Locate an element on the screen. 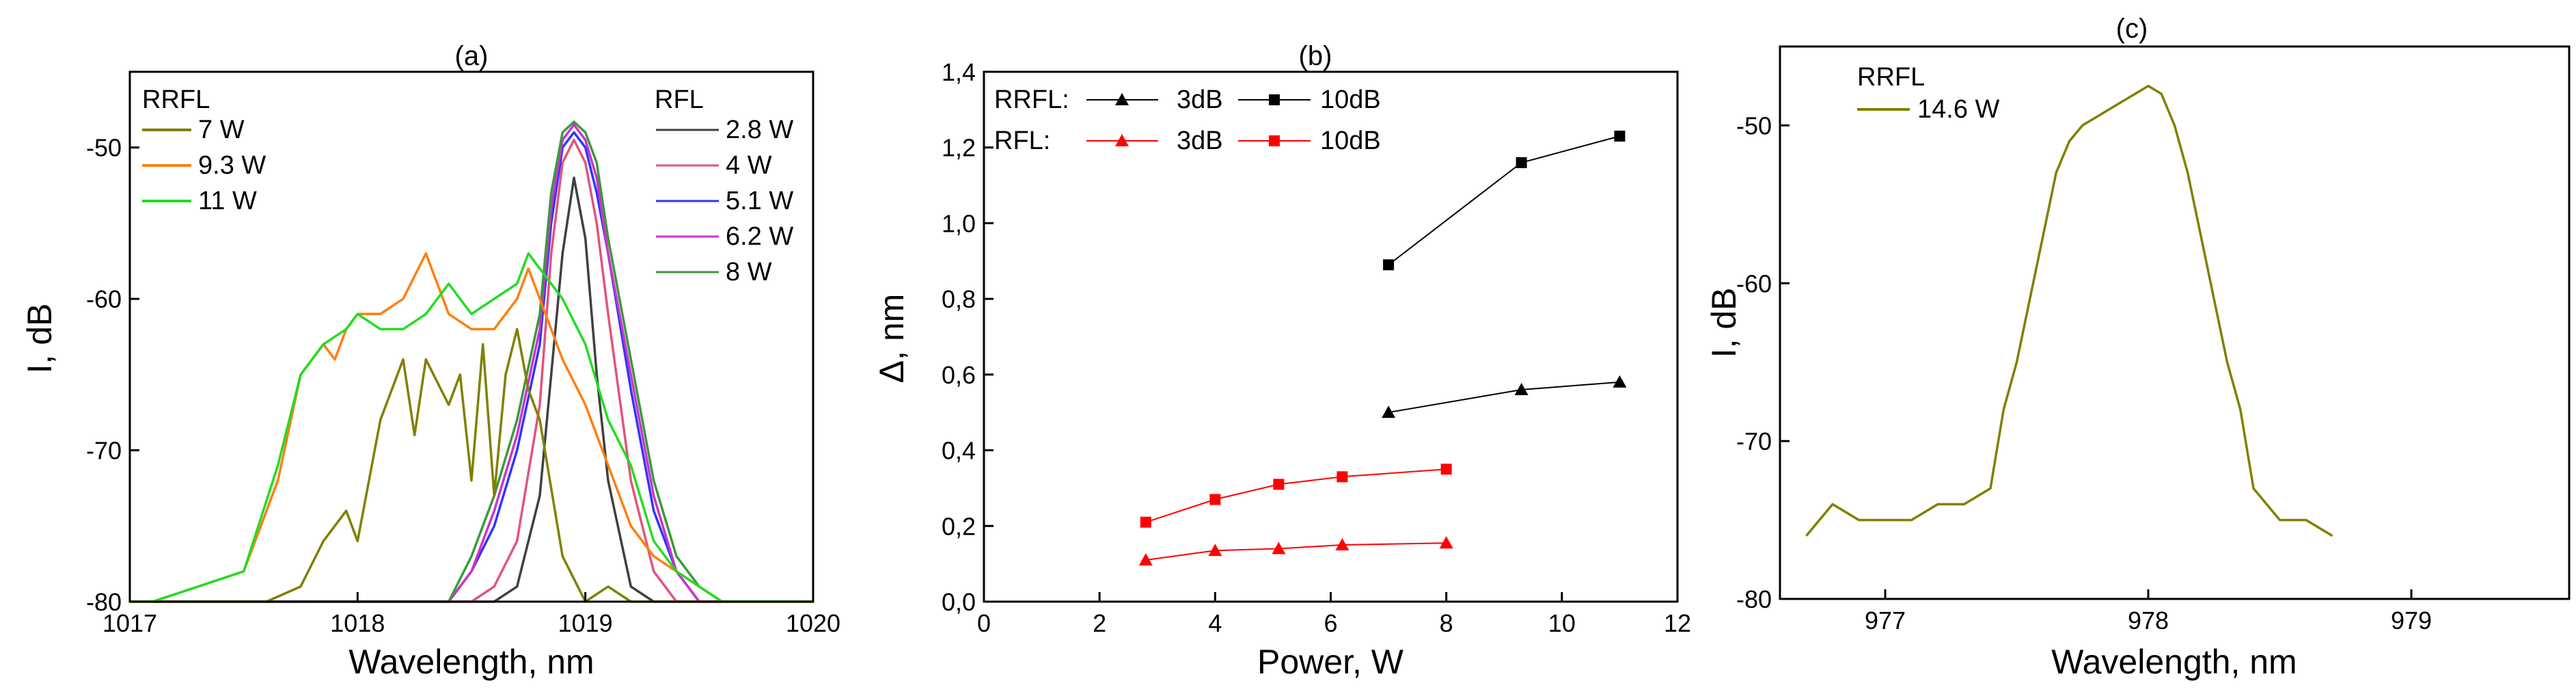 The width and height of the screenshot is (2576, 696). x-tick-label: 979 is located at coordinates (2411, 620).